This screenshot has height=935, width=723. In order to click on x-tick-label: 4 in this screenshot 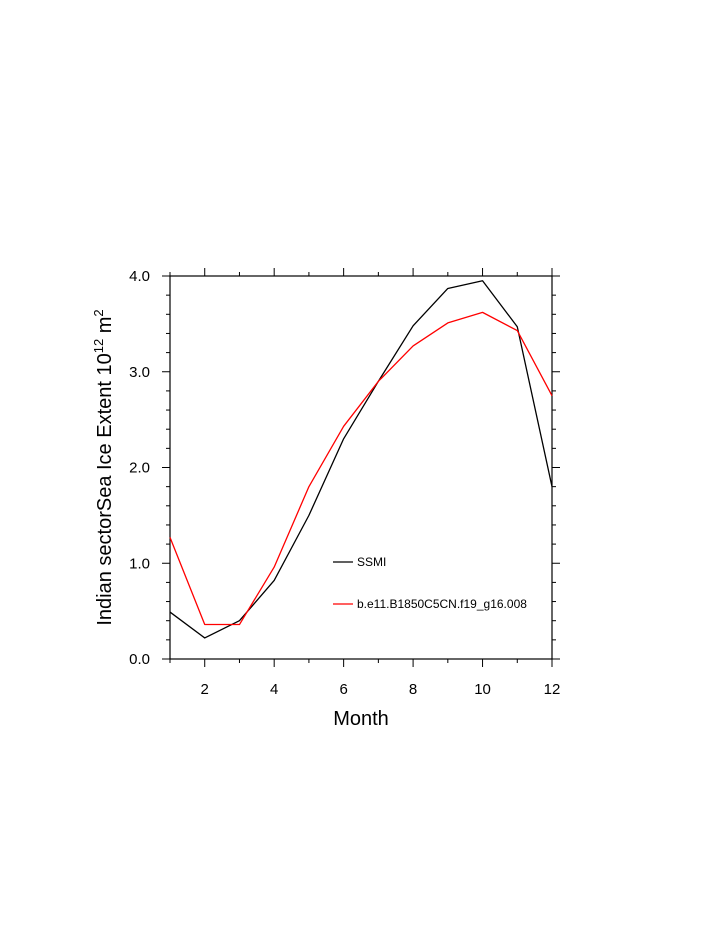, I will do `click(274, 689)`.